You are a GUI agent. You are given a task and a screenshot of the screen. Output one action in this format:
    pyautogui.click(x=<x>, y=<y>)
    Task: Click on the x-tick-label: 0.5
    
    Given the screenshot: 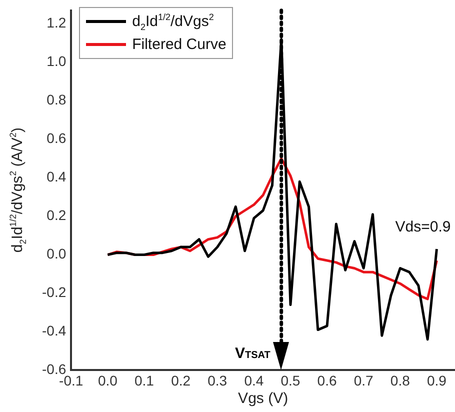 What is the action you would take?
    pyautogui.click(x=290, y=380)
    